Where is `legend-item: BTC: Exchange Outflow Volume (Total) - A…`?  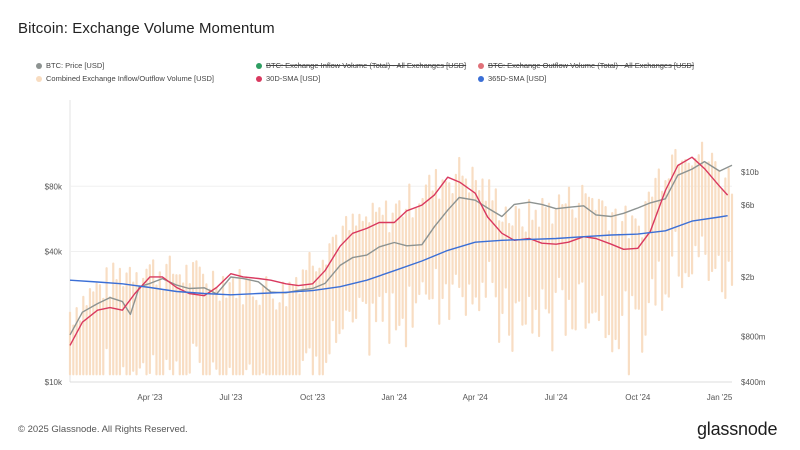 legend-item: BTC: Exchange Outflow Volume (Total) - A… is located at coordinates (586, 65).